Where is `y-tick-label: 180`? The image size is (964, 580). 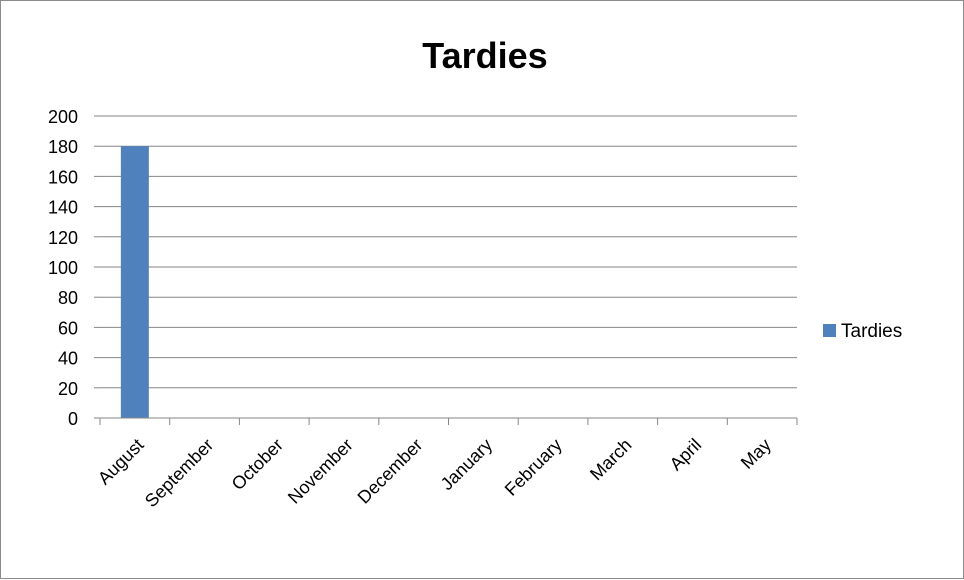
y-tick-label: 180 is located at coordinates (63, 147).